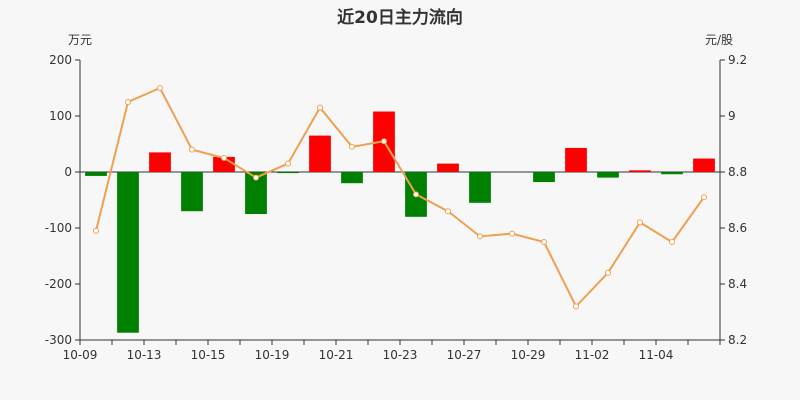 This screenshot has width=800, height=400. I want to click on left-tick-label: -200, so click(58, 284).